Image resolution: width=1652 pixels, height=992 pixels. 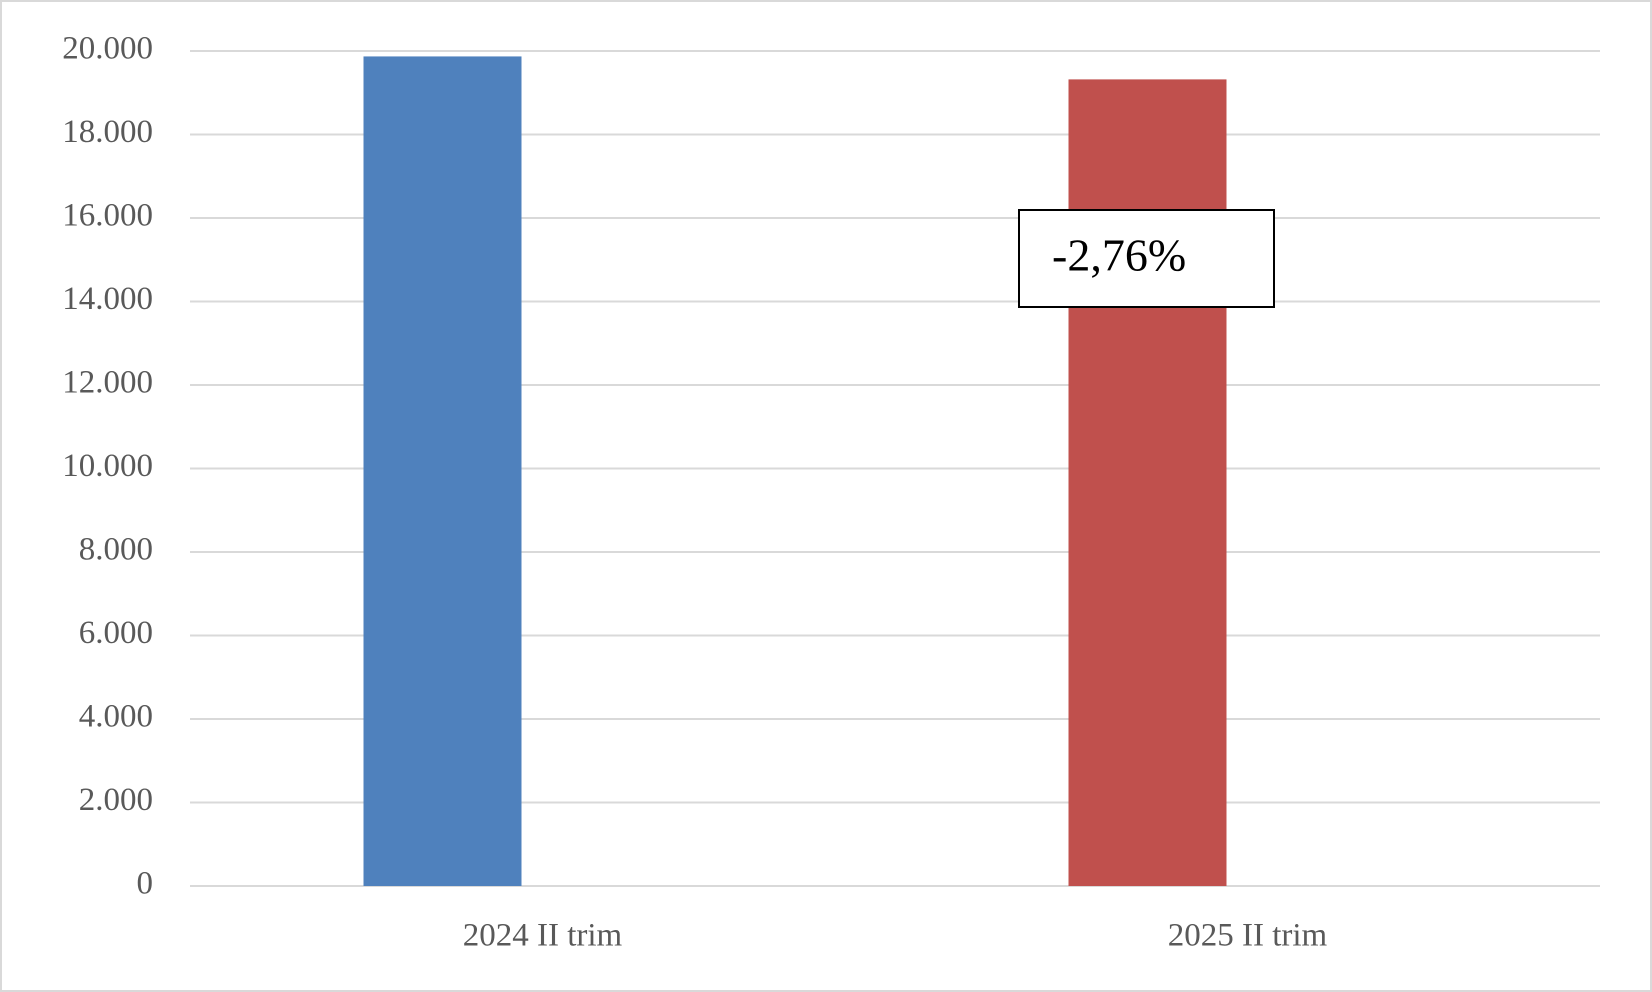 I want to click on y-tick-label: 8.000, so click(x=116, y=550).